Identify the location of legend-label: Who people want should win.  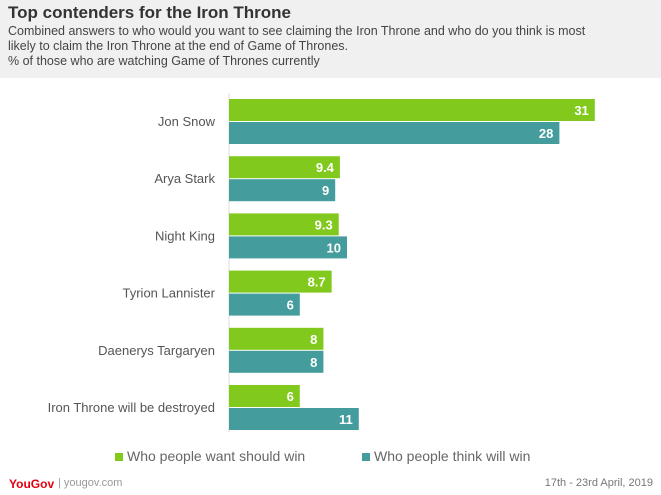
(216, 456).